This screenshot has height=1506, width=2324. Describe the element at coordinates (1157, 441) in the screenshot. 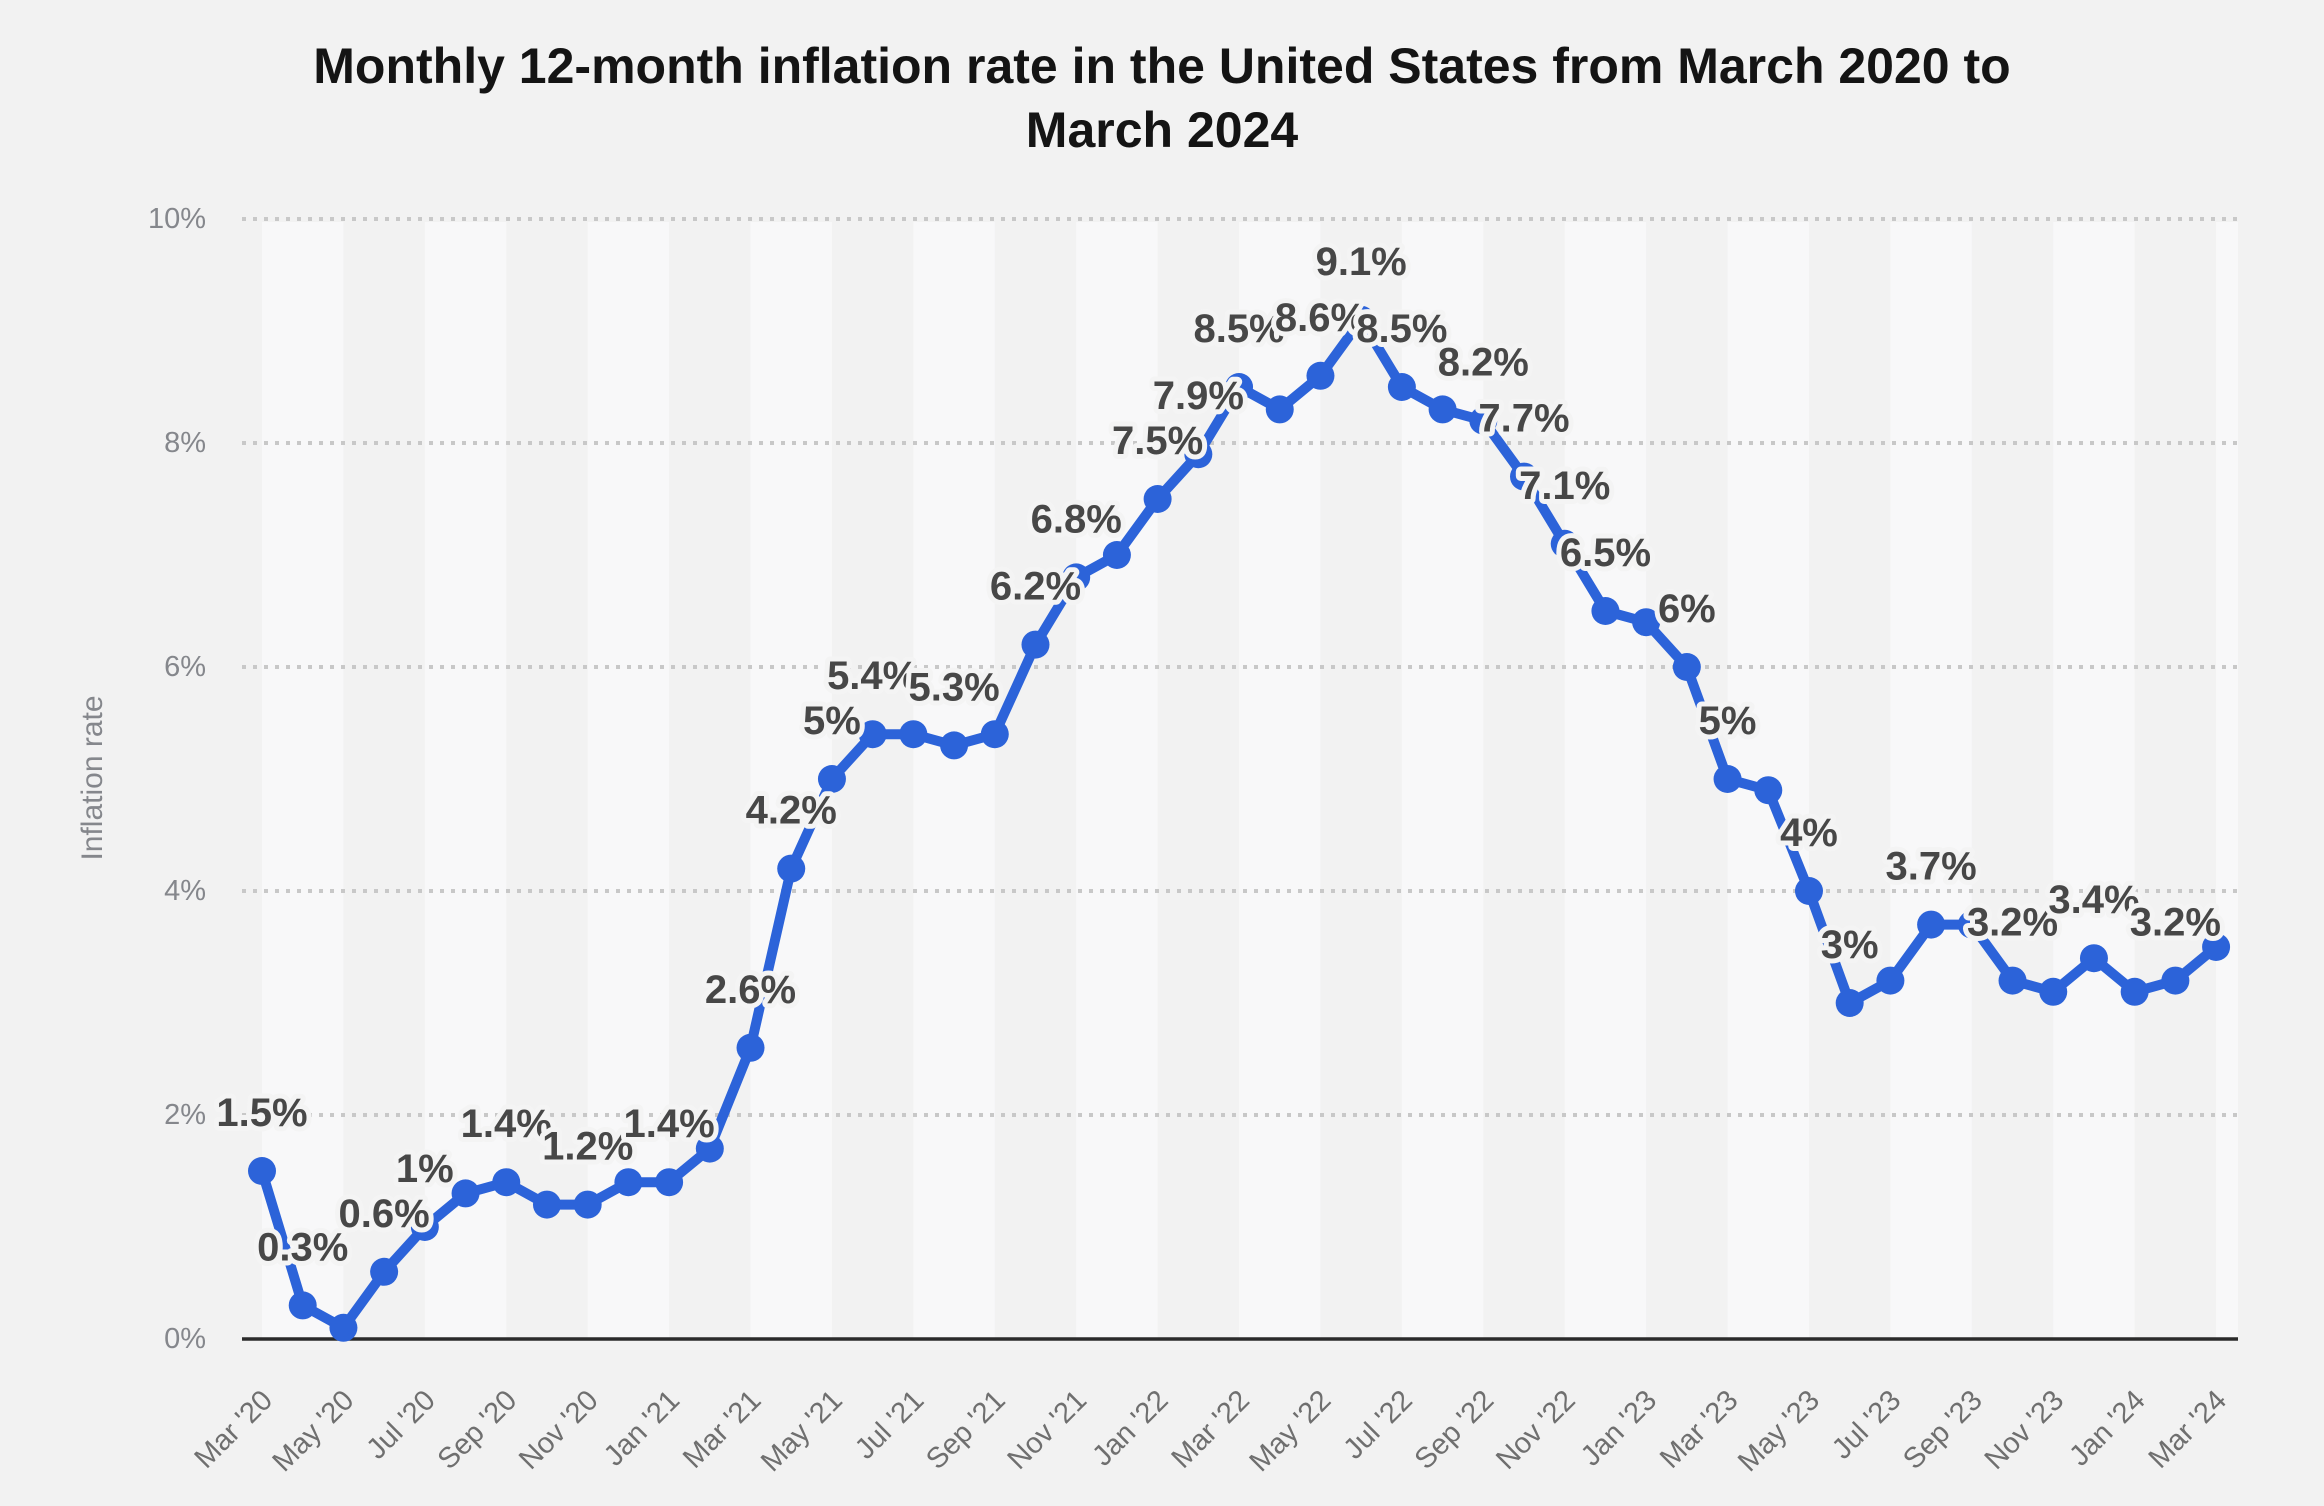

I see `data-point-label: 7.5%` at that location.